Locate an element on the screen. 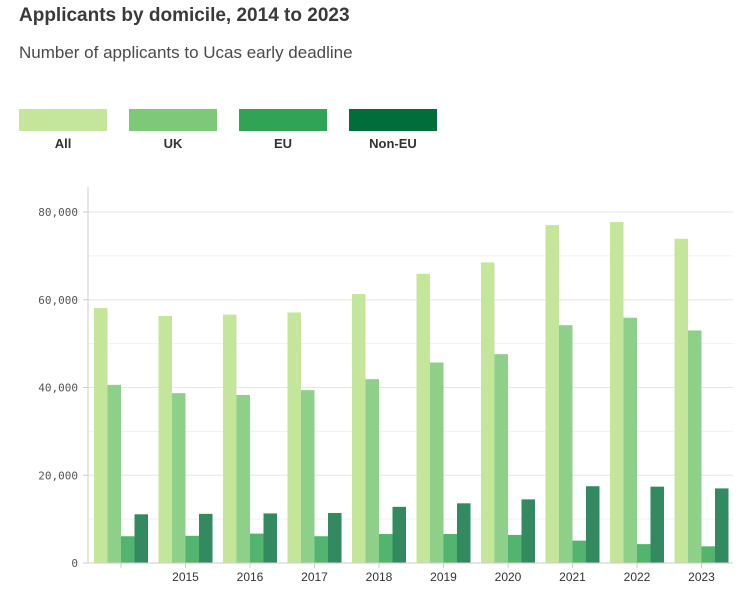 The height and width of the screenshot is (594, 753). legend-label-all: All is located at coordinates (63, 143).